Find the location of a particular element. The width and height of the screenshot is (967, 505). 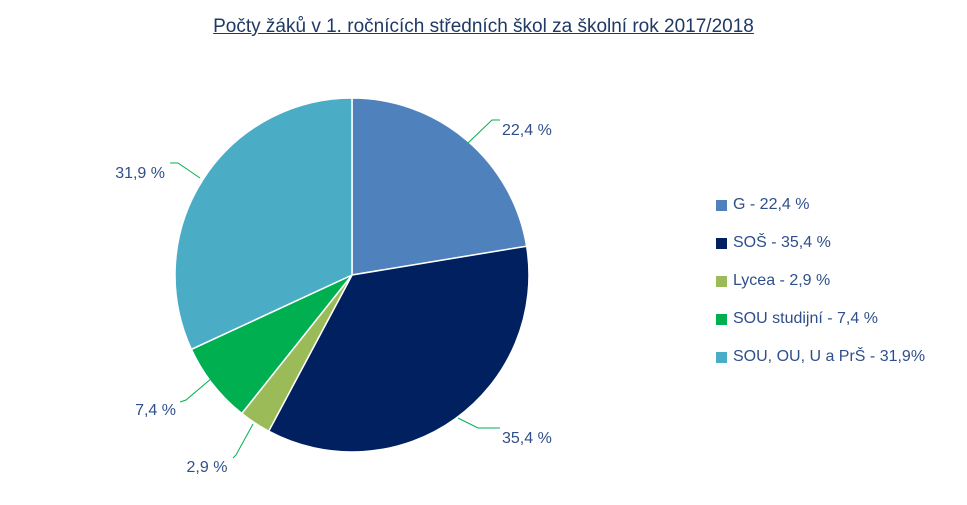

data-label-1: 22,4 % is located at coordinates (527, 130).